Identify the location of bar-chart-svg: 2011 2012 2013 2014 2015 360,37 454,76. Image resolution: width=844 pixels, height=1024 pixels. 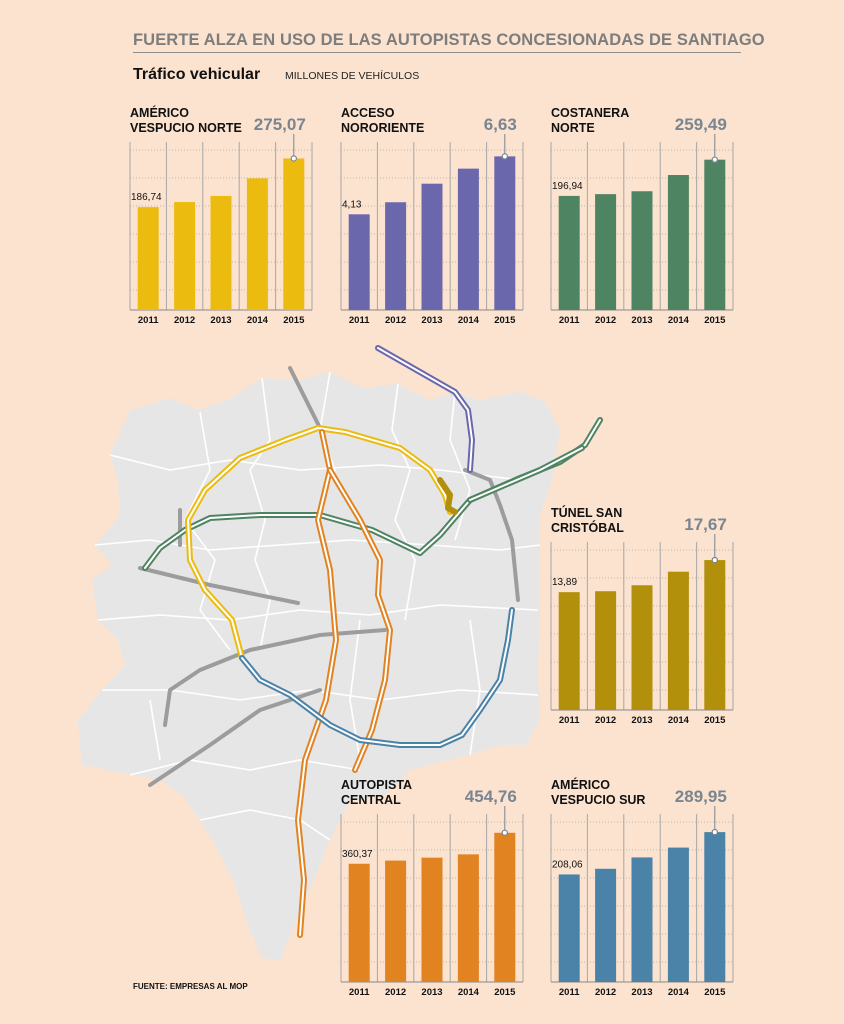
(432, 892).